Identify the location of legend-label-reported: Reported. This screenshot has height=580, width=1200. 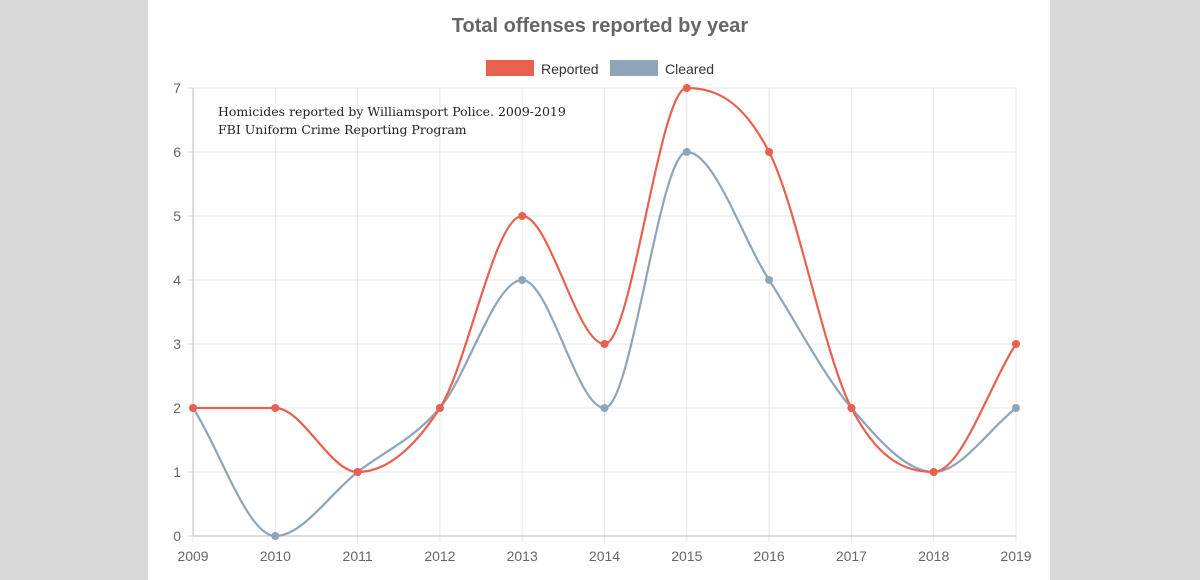
(570, 69).